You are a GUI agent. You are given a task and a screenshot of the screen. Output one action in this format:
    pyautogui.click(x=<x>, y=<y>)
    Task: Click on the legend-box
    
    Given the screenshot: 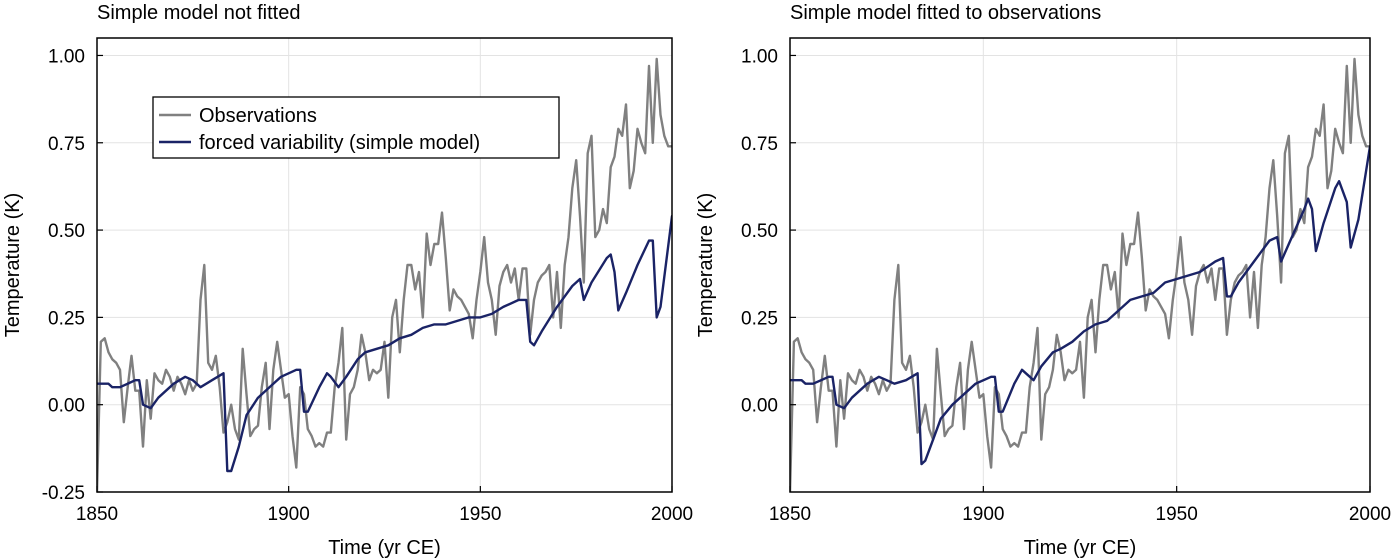 What is the action you would take?
    pyautogui.click(x=356, y=127)
    